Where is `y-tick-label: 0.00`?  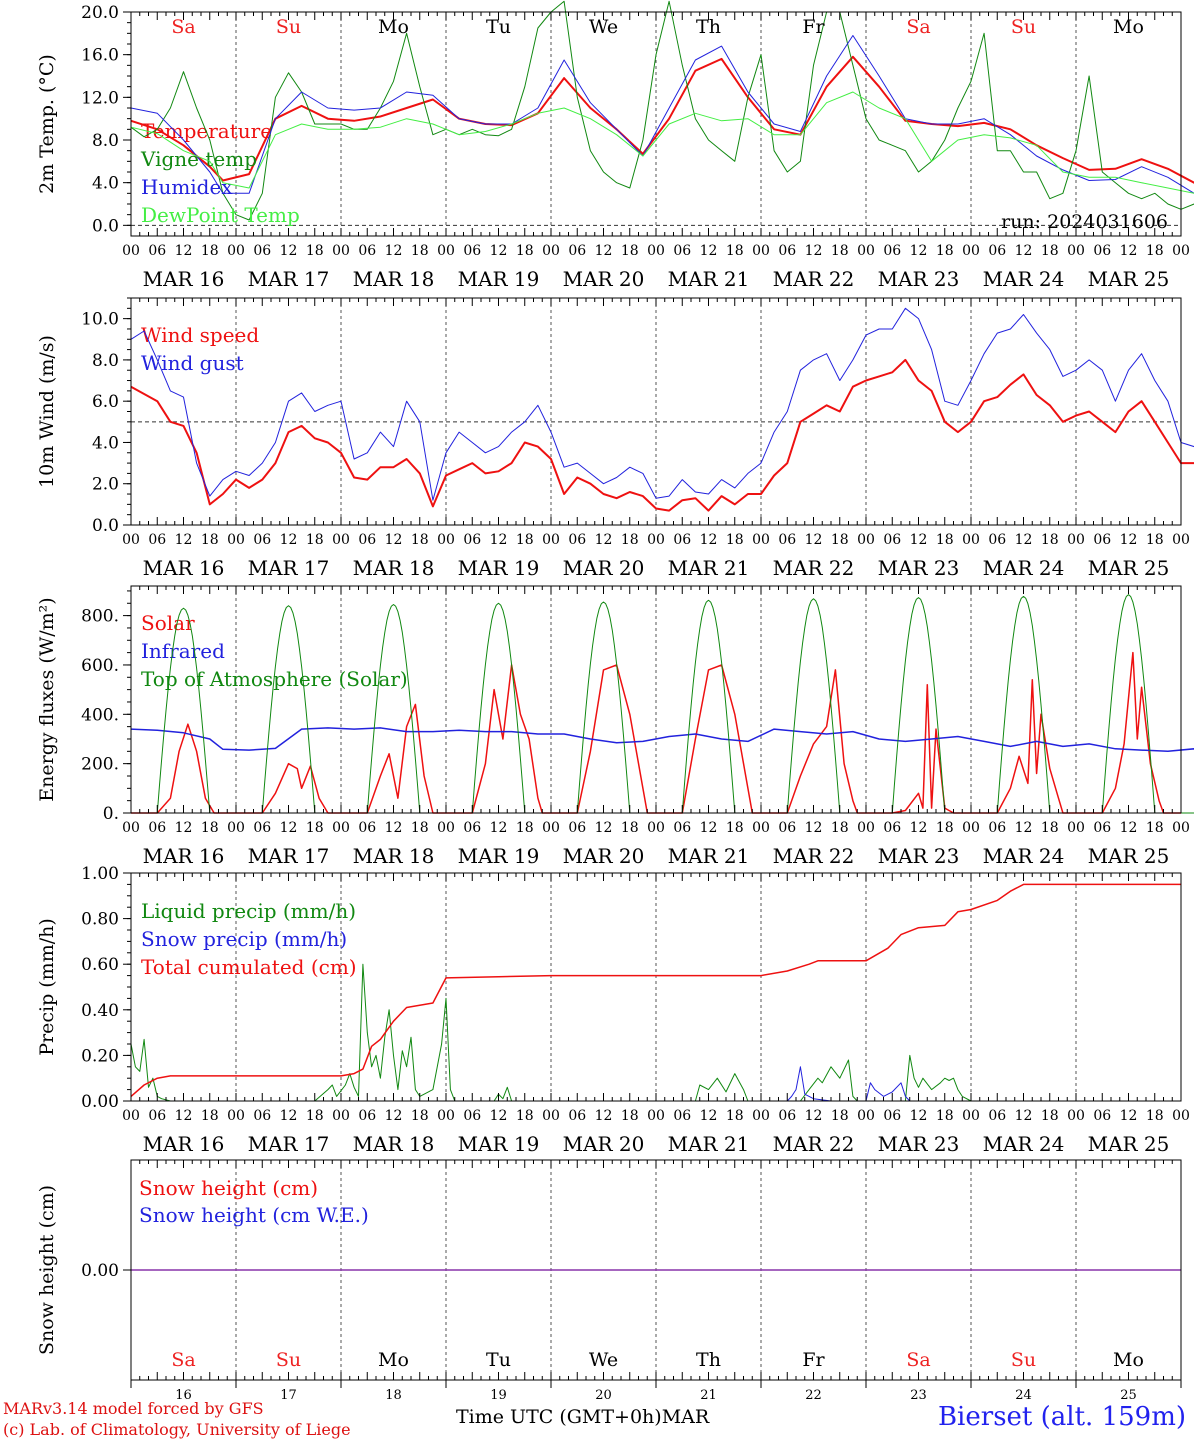
y-tick-label: 0.00 is located at coordinates (100, 1271).